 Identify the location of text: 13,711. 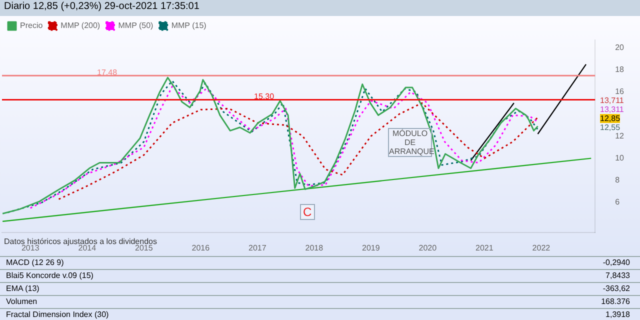
(612, 100).